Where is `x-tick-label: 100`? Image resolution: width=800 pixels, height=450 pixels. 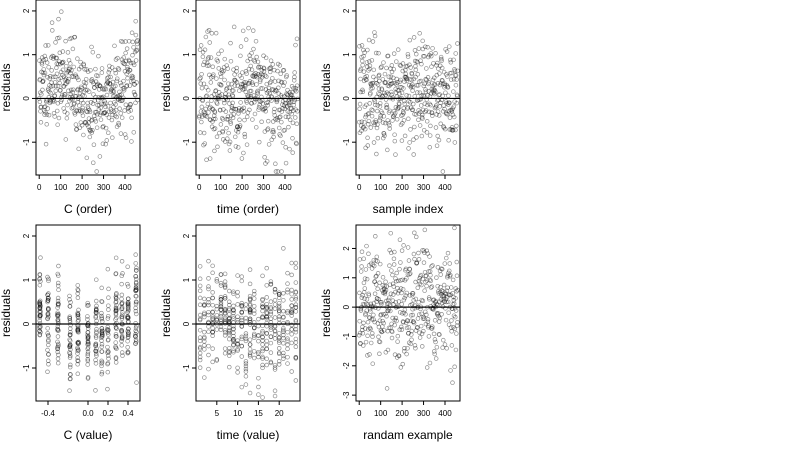
x-tick-label: 100 is located at coordinates (61, 187).